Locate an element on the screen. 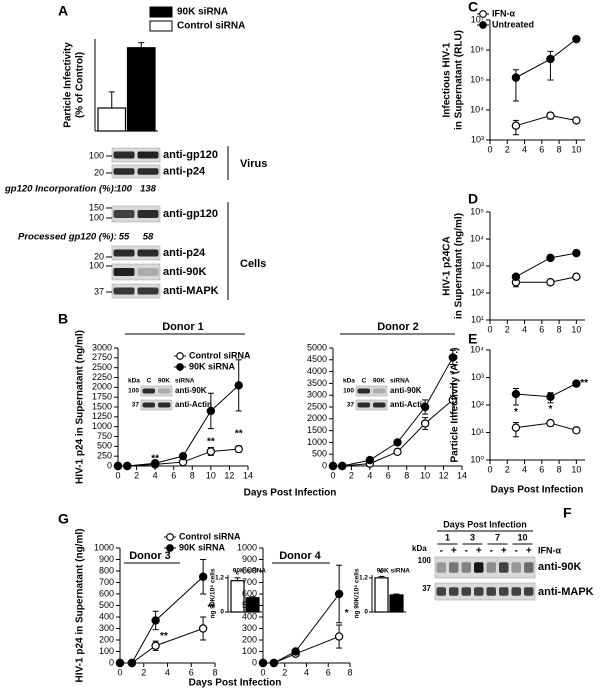  y-axis-label: HIV-1 p24 in Supernatant (ng/ml) is located at coordinates (80, 606).